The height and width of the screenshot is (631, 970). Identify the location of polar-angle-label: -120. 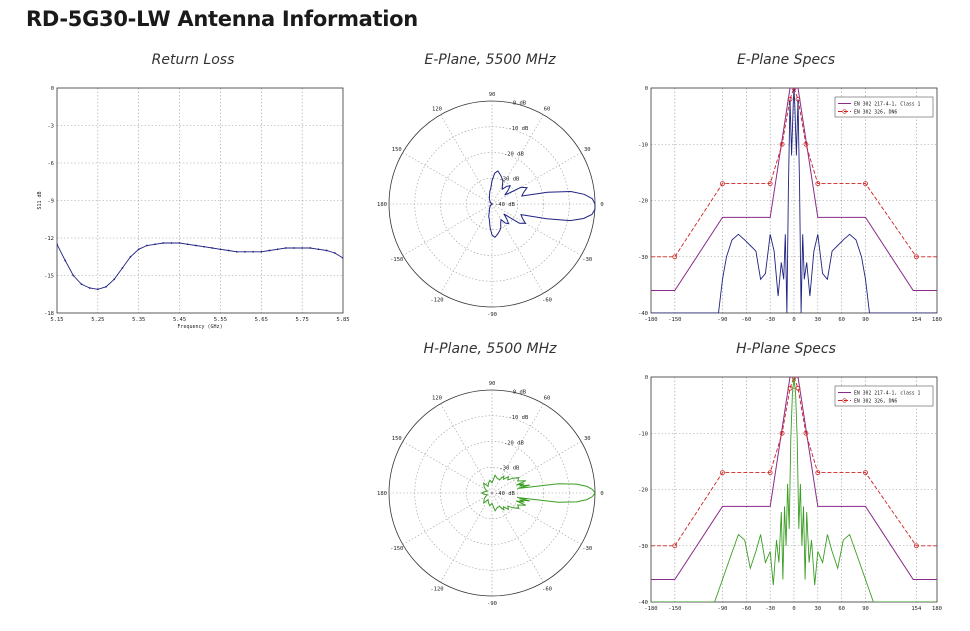
(436, 589).